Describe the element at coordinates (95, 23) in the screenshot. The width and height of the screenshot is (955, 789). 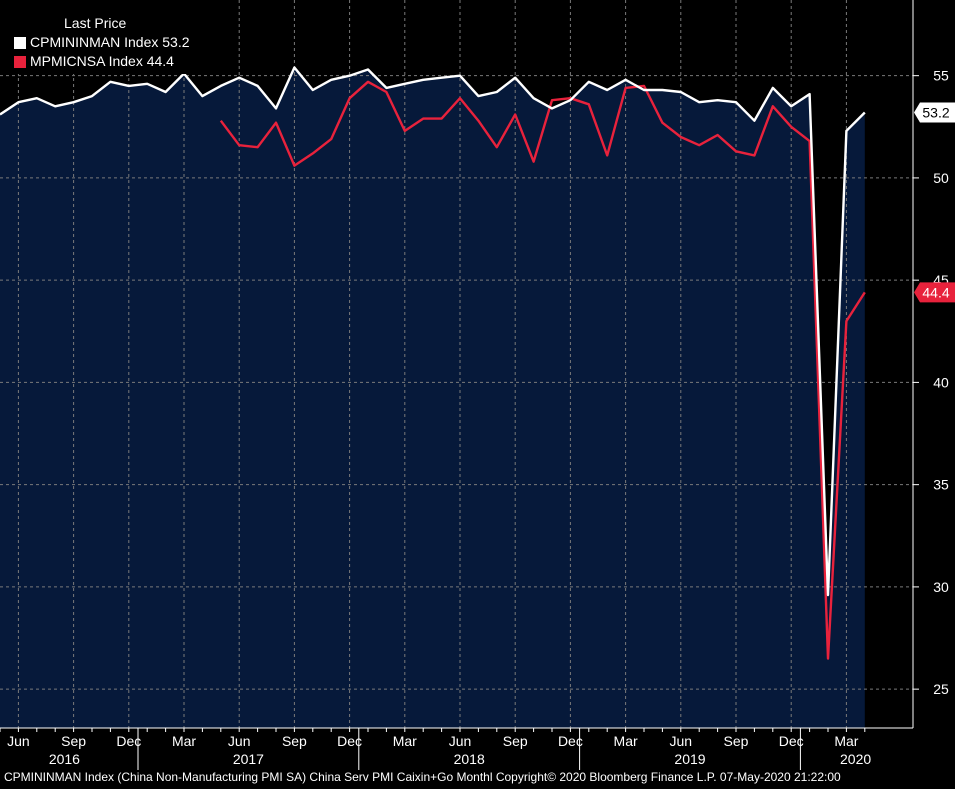
I see `legend-title: Last Price` at that location.